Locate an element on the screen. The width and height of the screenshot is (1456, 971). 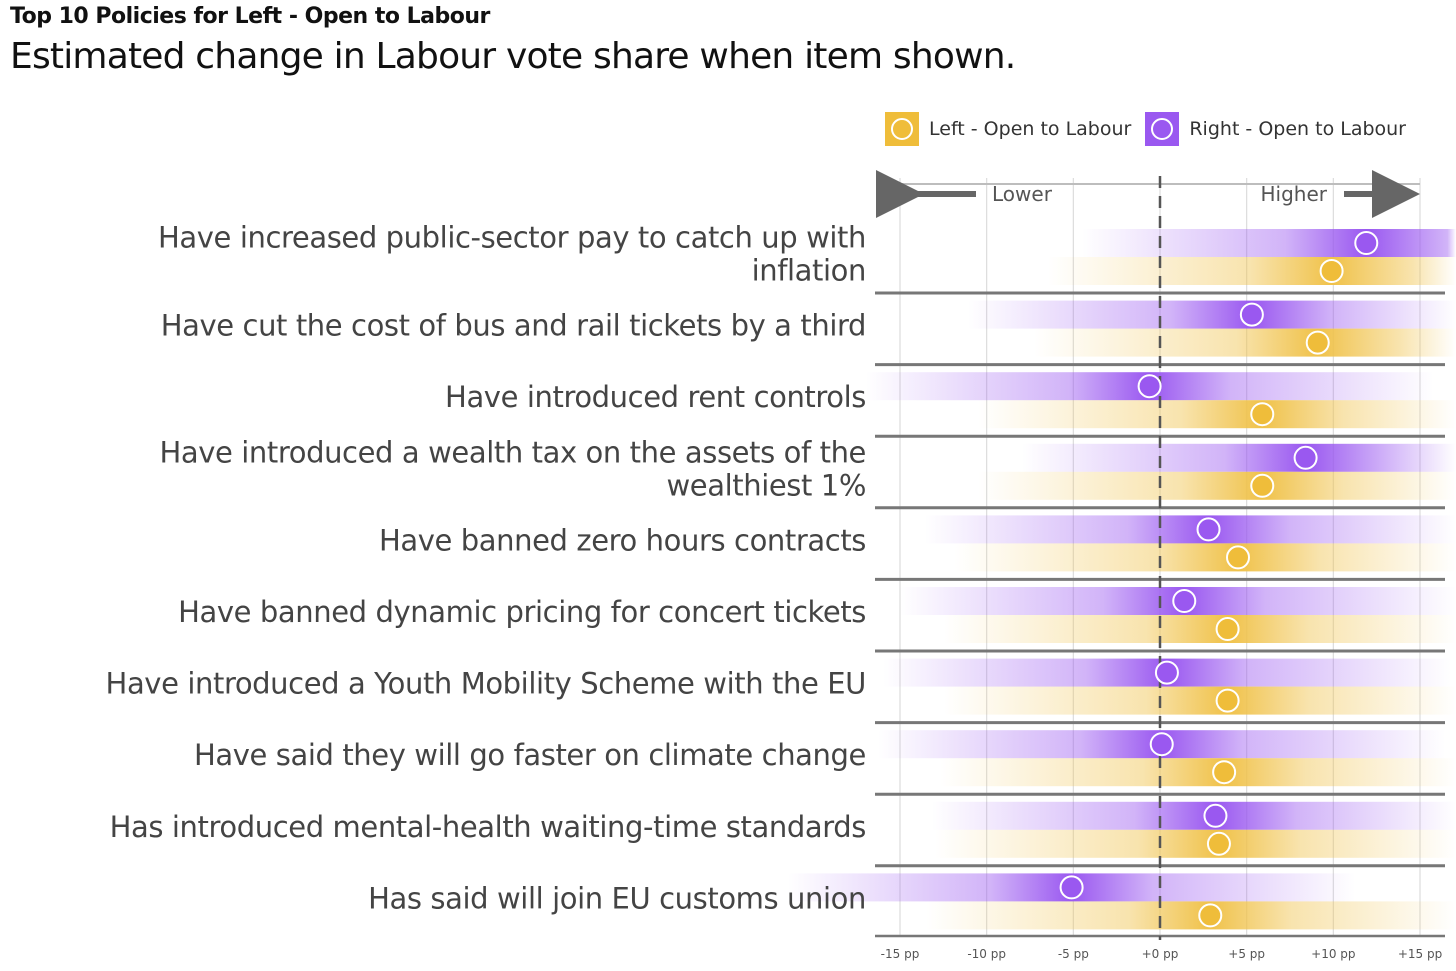
legend-swatch-right is located at coordinates (1162, 129).